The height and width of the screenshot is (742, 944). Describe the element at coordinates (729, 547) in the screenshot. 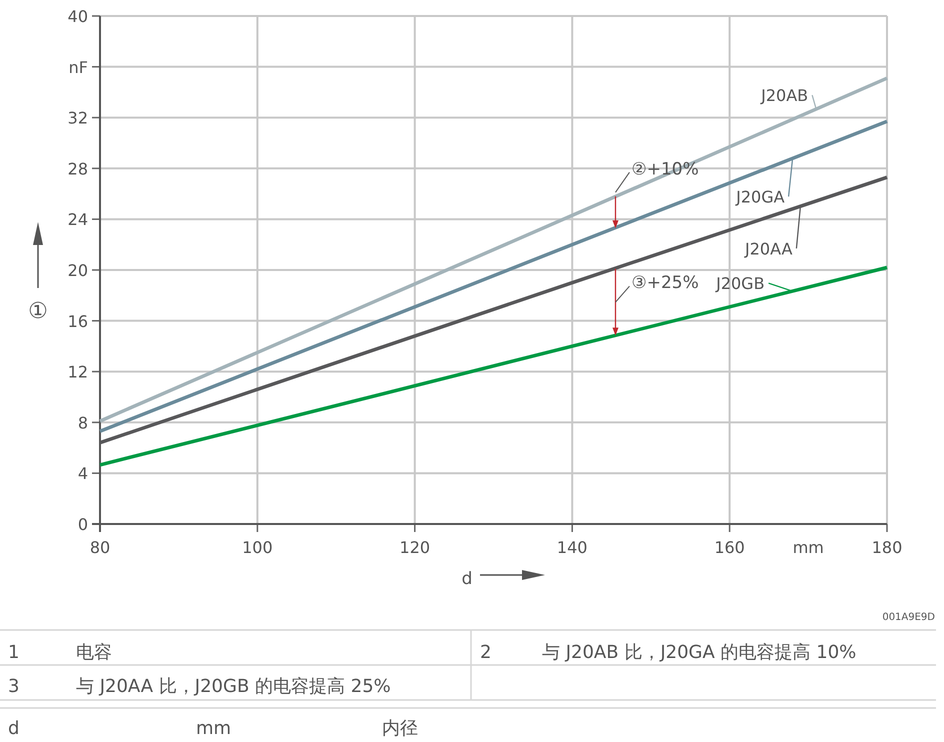

I see `x-tick-label: 160` at that location.